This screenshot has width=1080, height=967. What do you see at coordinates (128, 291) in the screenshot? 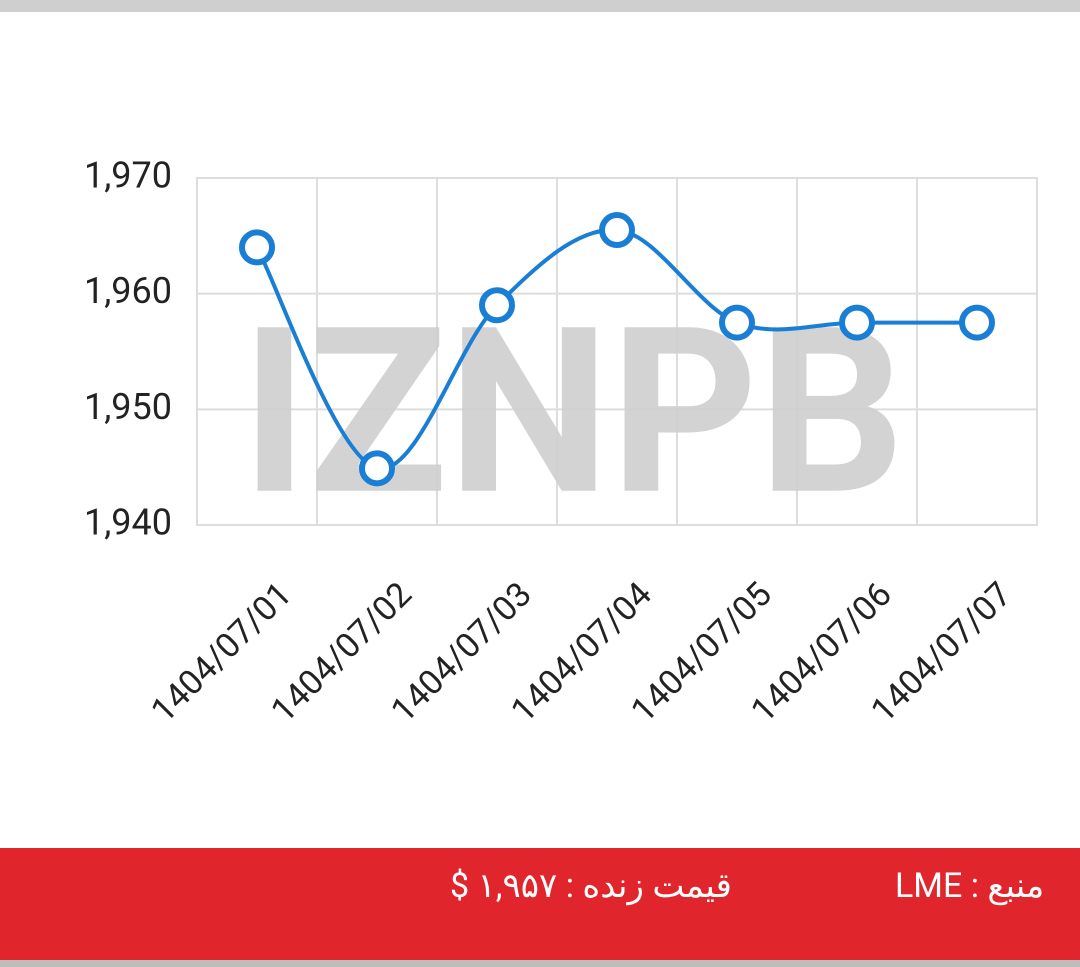
I see `y-tick-label: 1,960` at bounding box center [128, 291].